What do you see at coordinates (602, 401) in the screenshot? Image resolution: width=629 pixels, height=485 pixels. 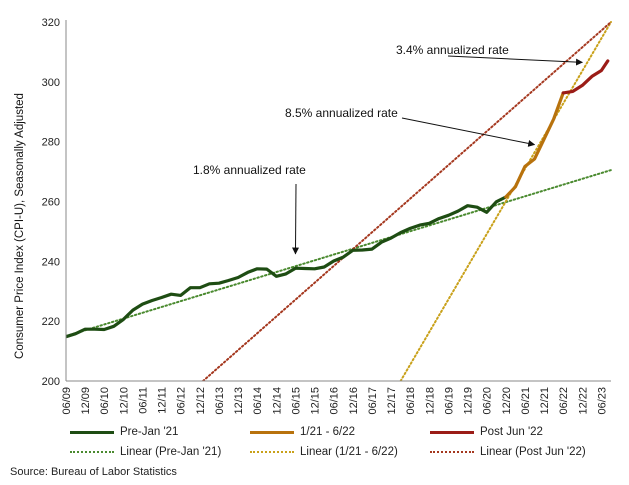 I see `x-tick-label: 06/23` at bounding box center [602, 401].